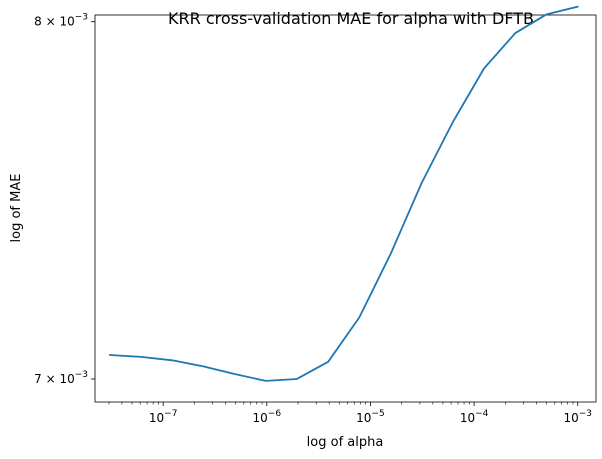  What do you see at coordinates (16, 208) in the screenshot?
I see `y-axis-label: log of MAE` at bounding box center [16, 208].